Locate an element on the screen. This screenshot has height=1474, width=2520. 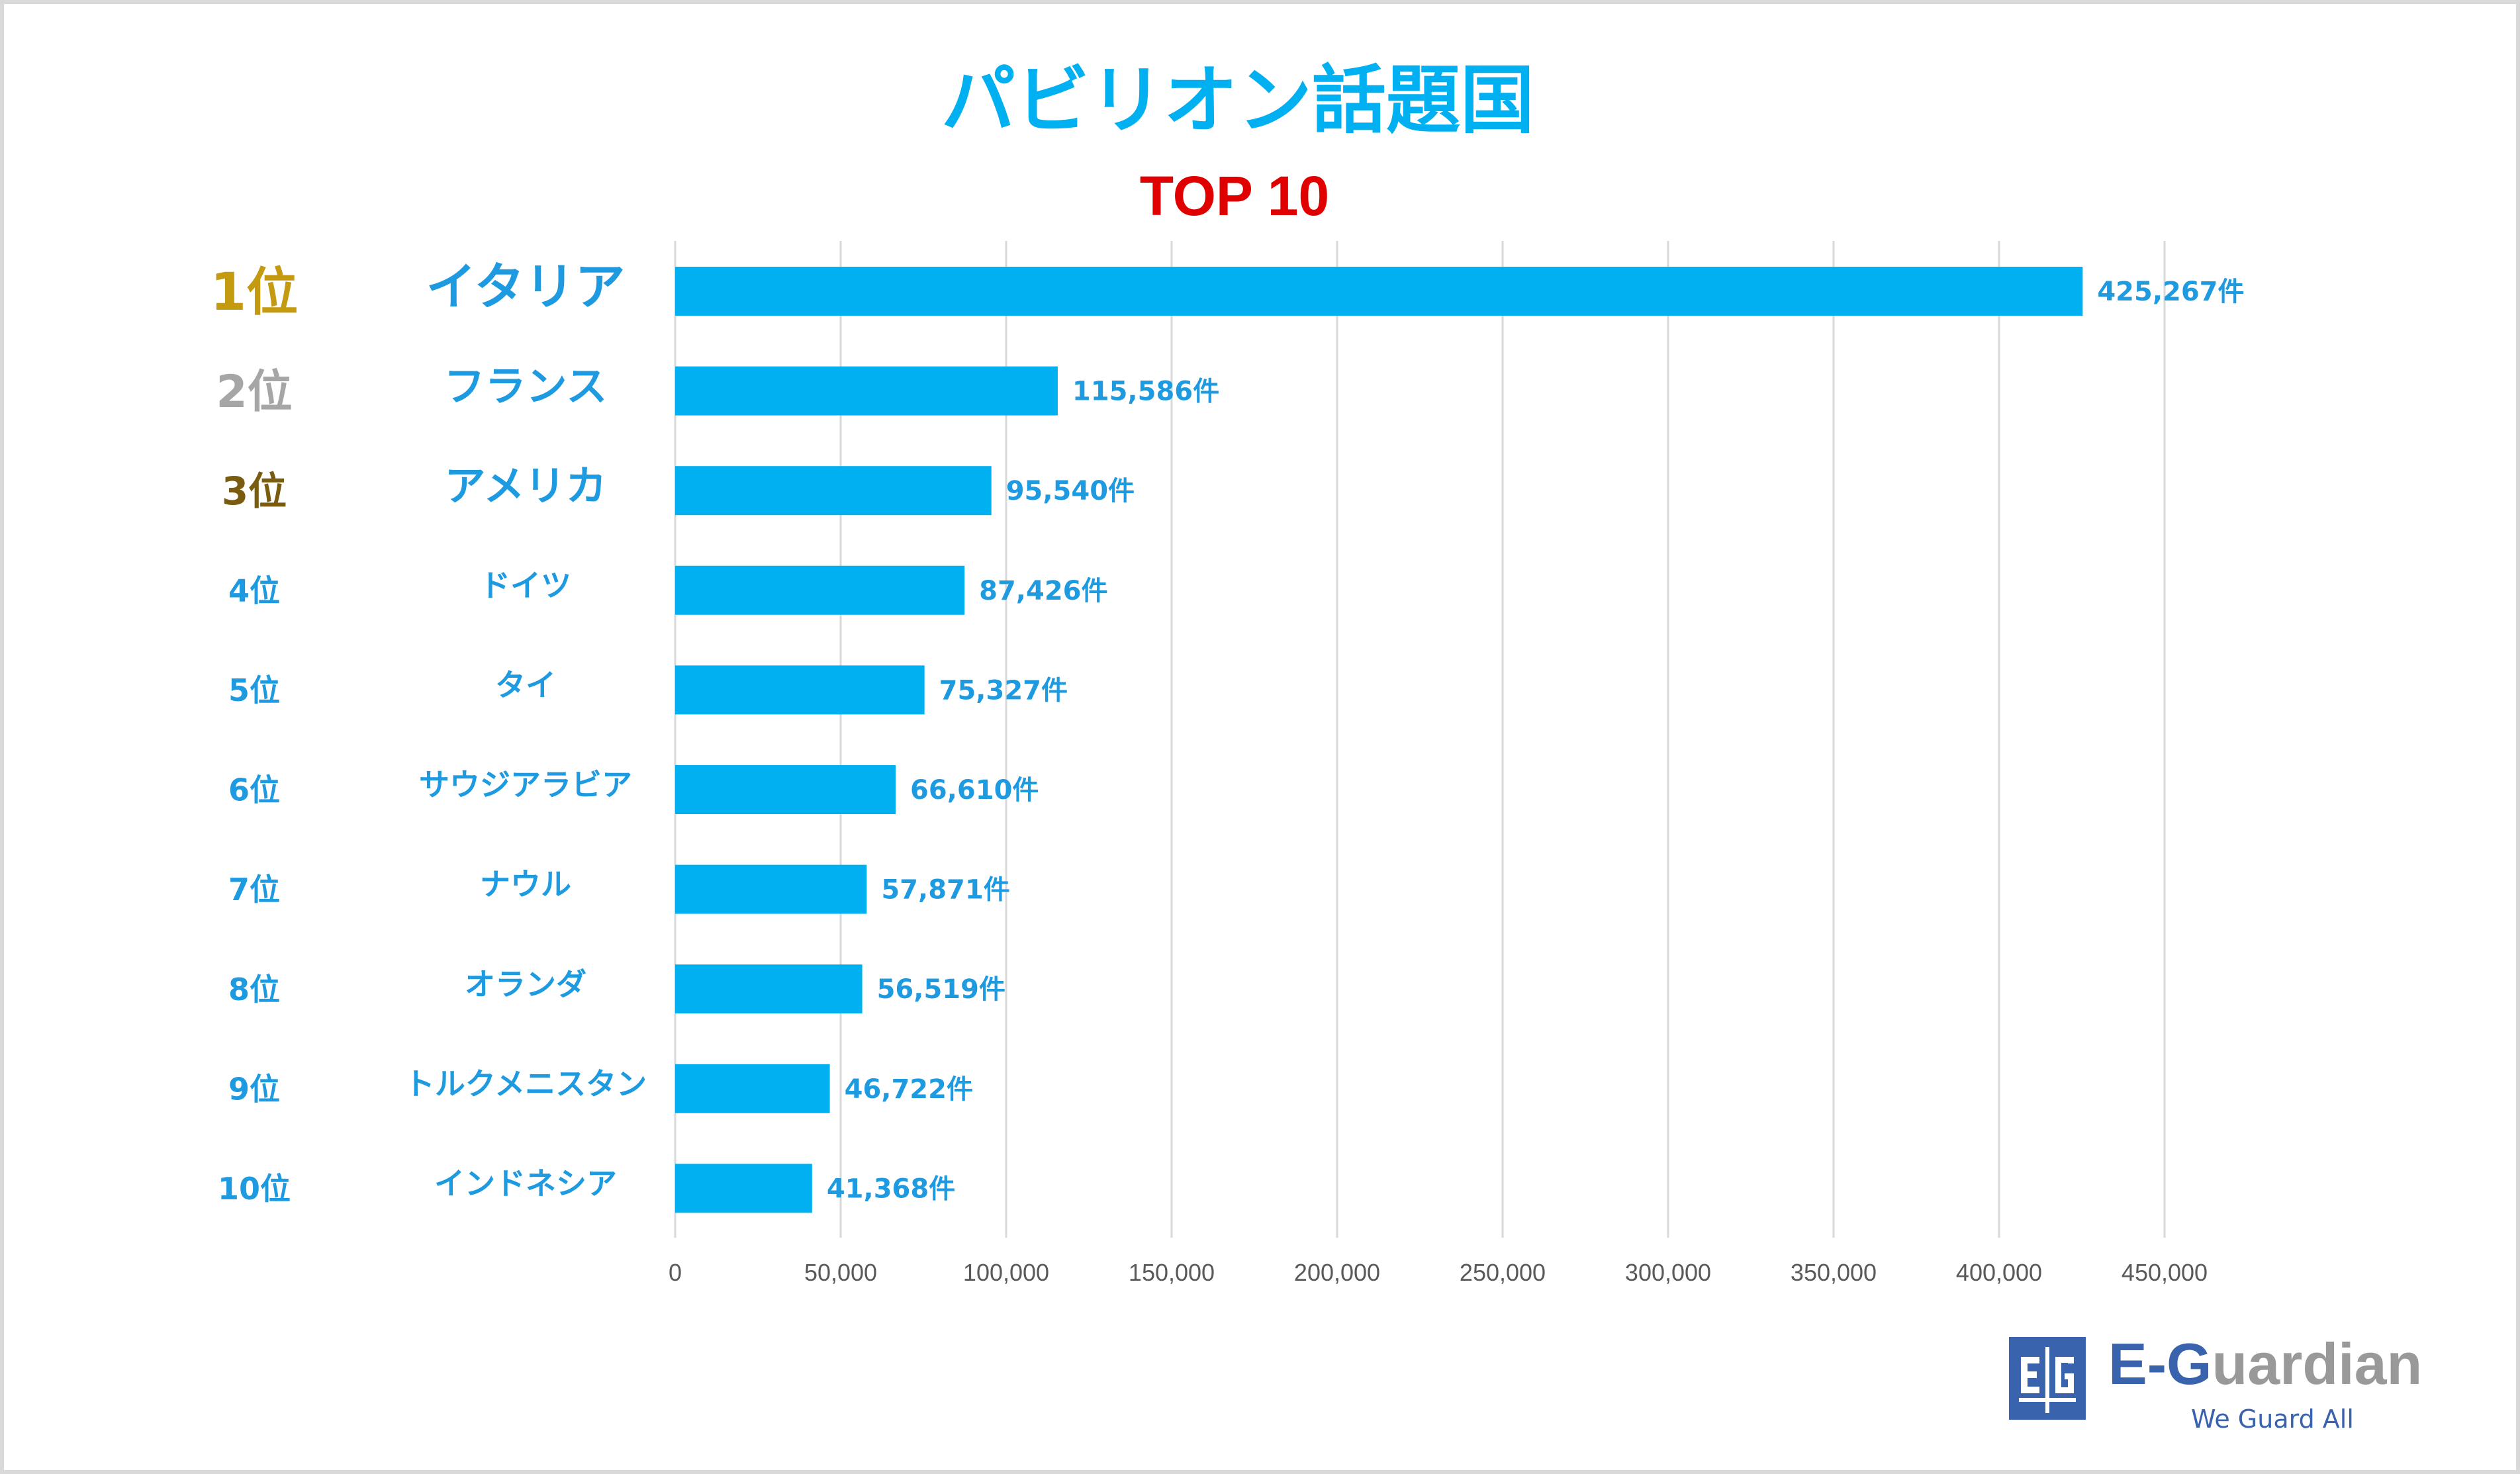
rank-label: 8位 is located at coordinates (254, 989).